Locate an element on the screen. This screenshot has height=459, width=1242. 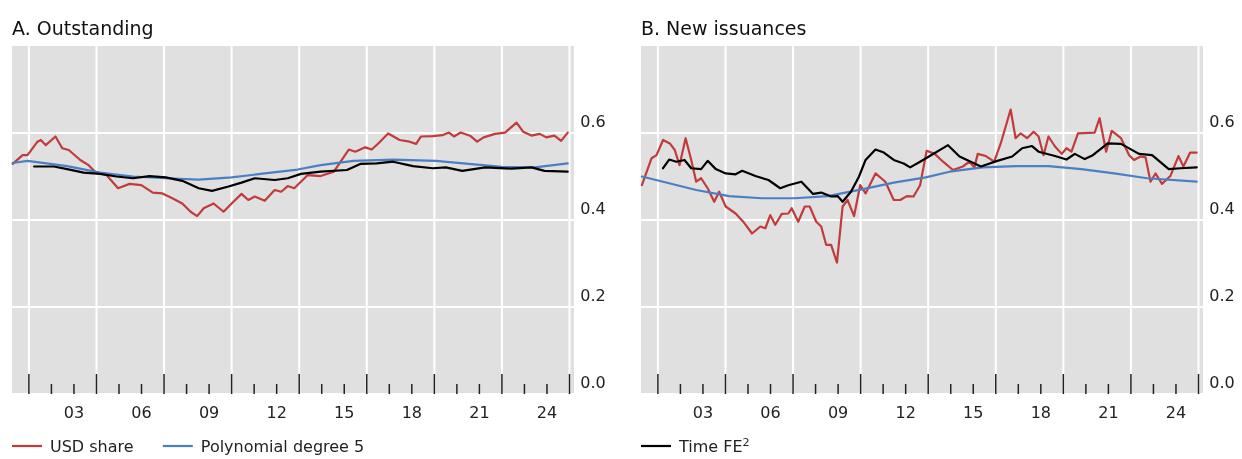
chart-title: A. Outstanding is located at coordinates (83, 28).